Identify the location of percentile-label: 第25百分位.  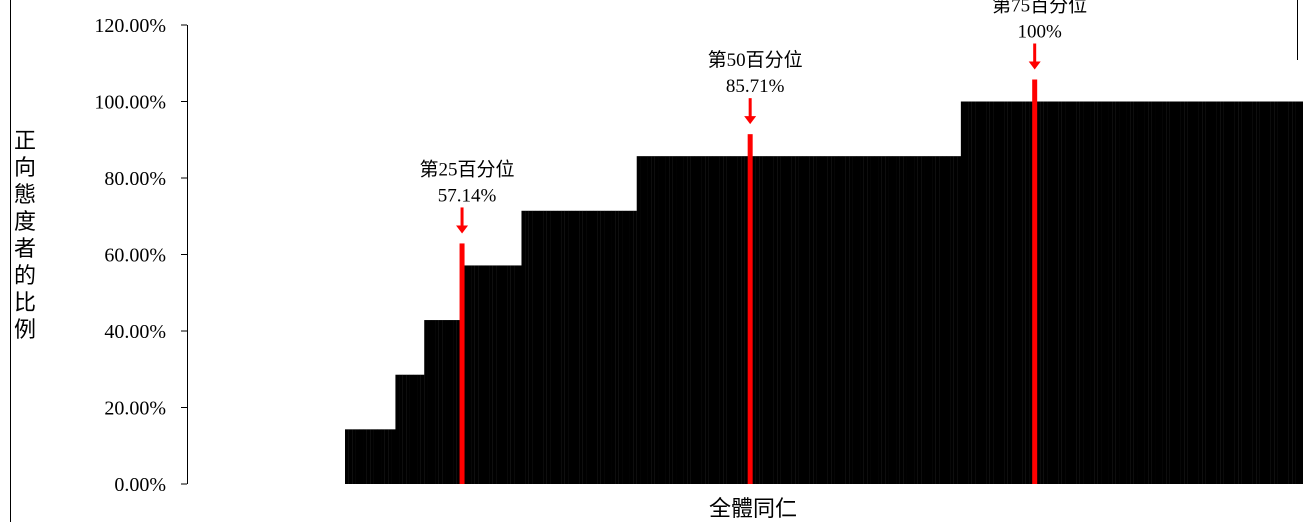
(467, 169).